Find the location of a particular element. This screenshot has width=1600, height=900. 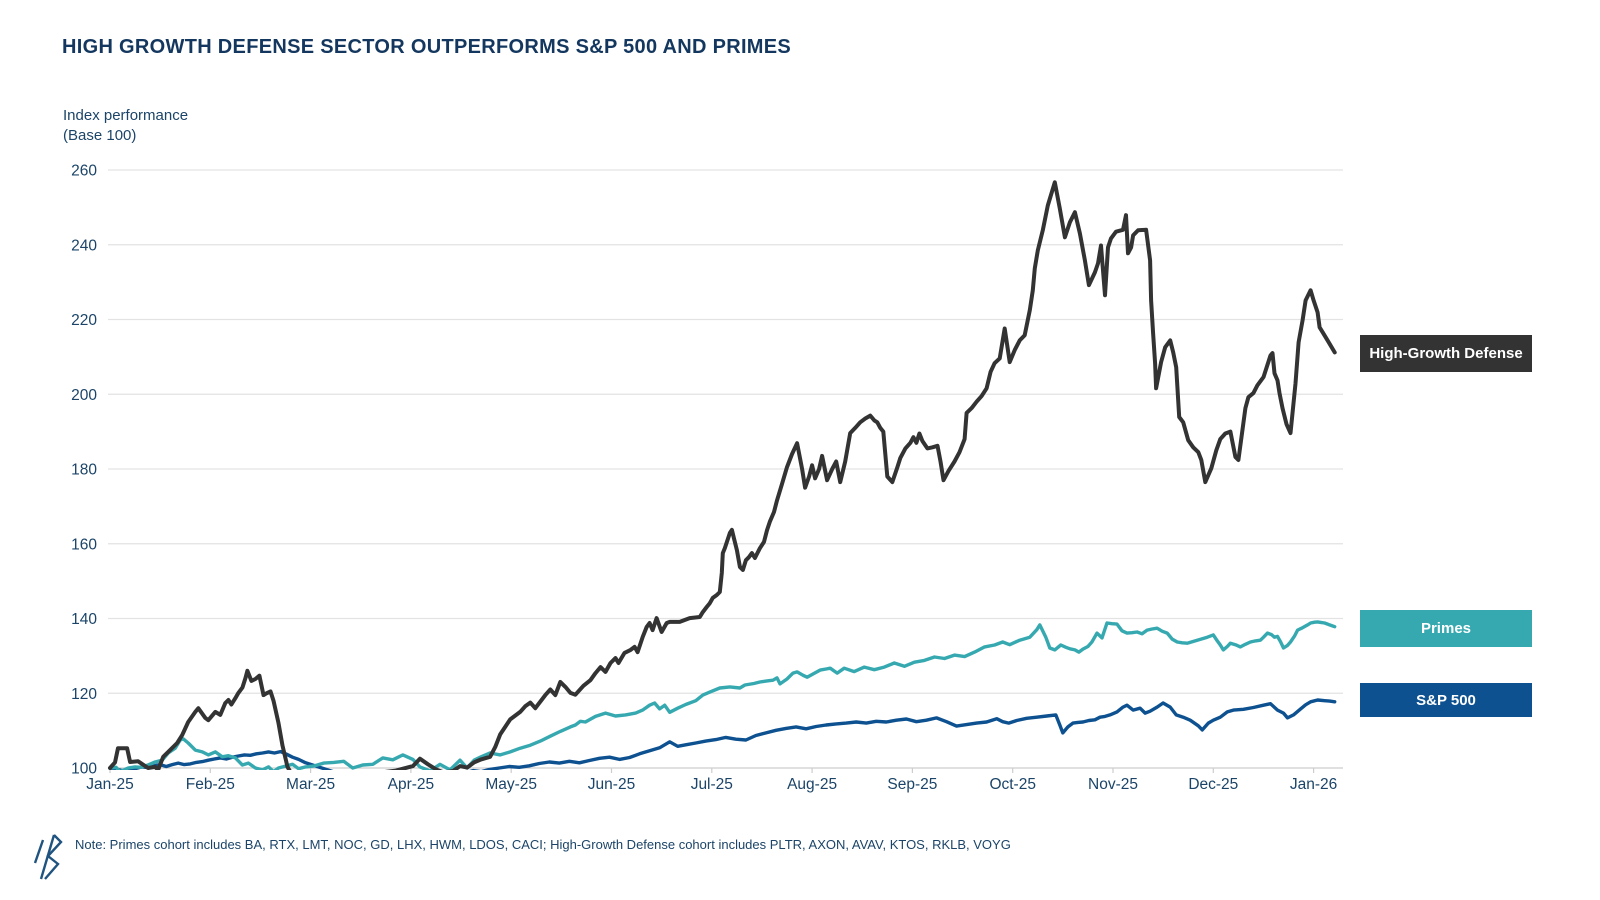

x-tick-label-Dec-25: Dec-25 is located at coordinates (1213, 784).